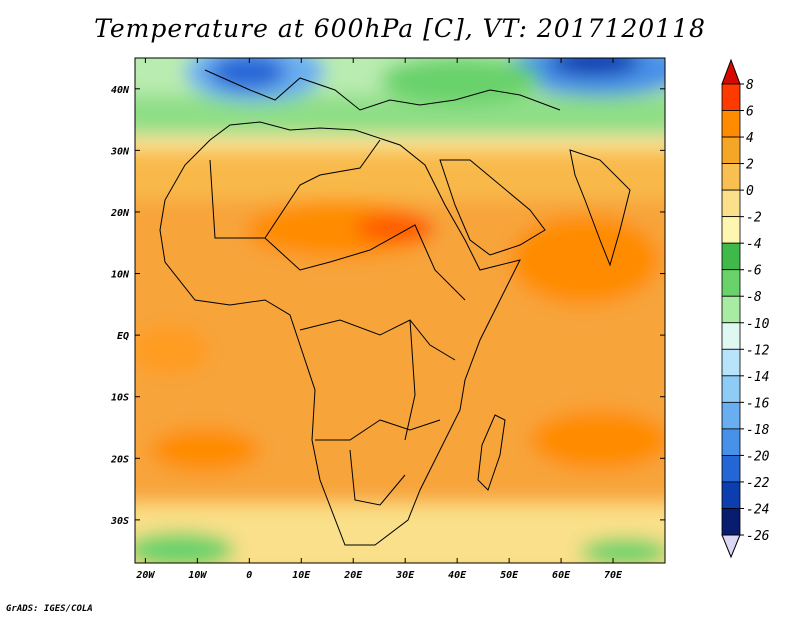  What do you see at coordinates (757, 509) in the screenshot?
I see `colorbar-tick-label: -24` at bounding box center [757, 509].